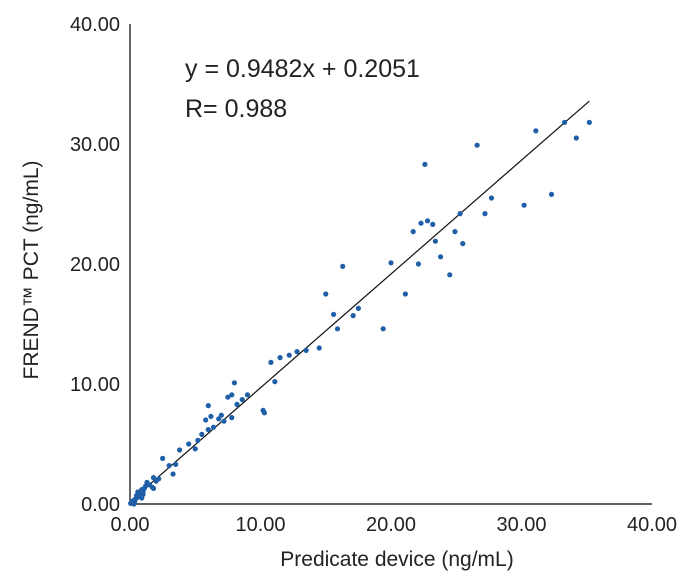 The width and height of the screenshot is (700, 579). I want to click on y-tick-label: 30.00, so click(95, 145).